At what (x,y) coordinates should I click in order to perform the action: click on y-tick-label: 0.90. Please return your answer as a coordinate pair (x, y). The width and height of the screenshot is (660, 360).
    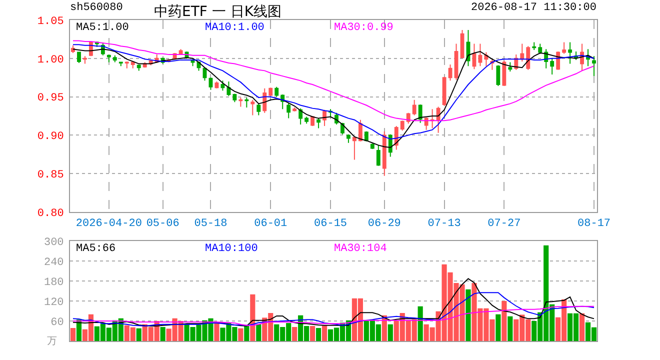
    Looking at the image, I should click on (50, 137).